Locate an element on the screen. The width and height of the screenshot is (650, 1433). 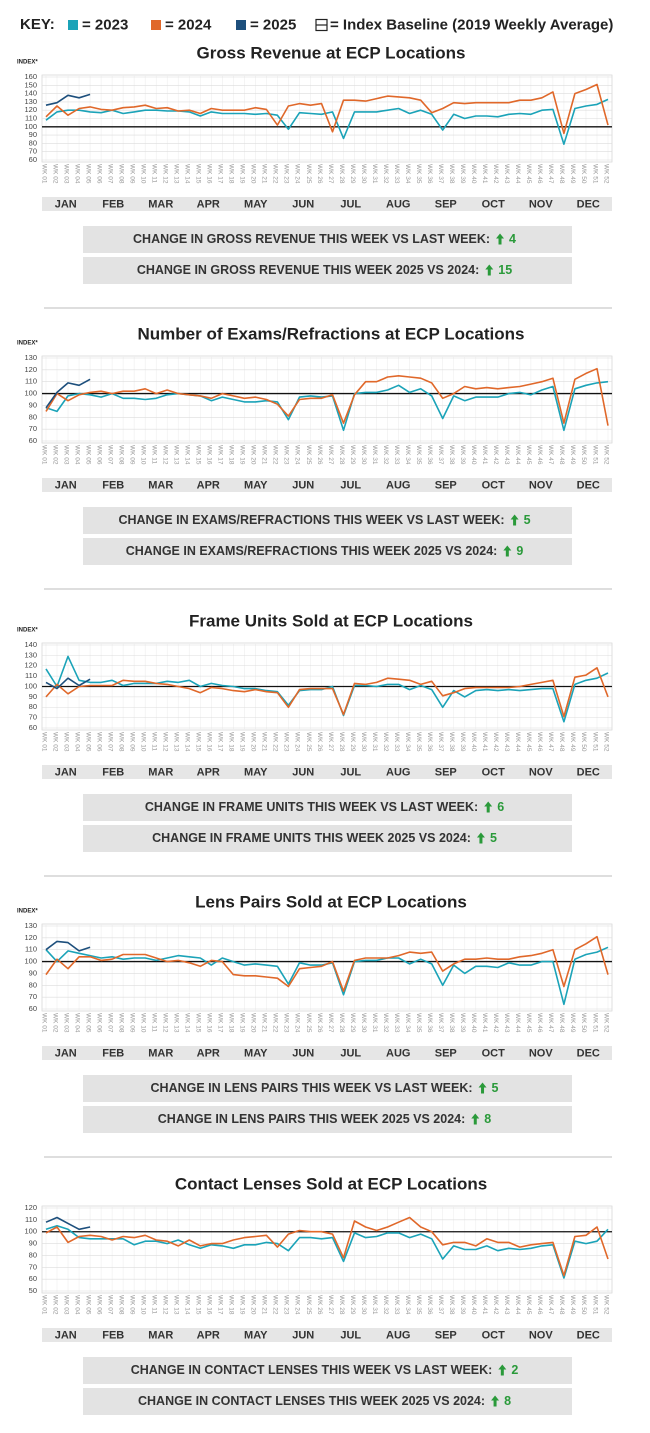
x-tick-label: WK 47 is located at coordinates (550, 174).